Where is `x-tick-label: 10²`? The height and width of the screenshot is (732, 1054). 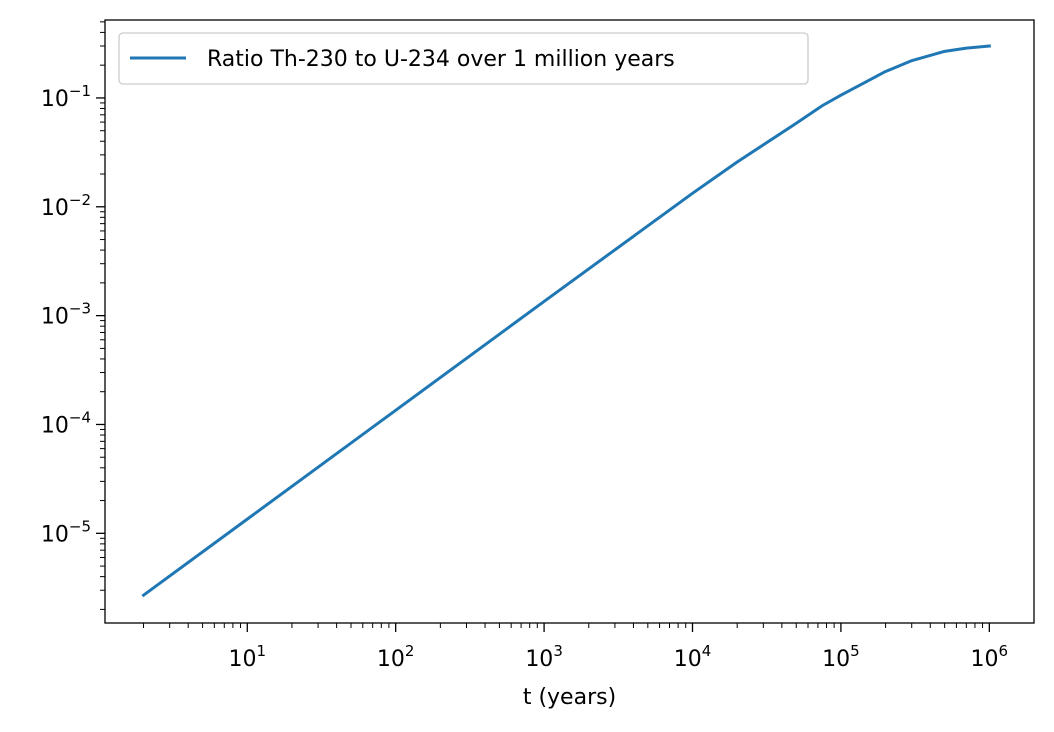
x-tick-label: 10² is located at coordinates (396, 657).